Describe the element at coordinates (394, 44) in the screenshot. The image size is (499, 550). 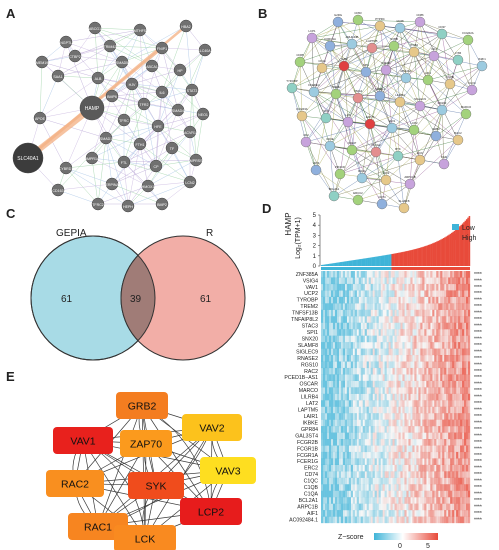
I see `network-b-node: CYBB` at that location.